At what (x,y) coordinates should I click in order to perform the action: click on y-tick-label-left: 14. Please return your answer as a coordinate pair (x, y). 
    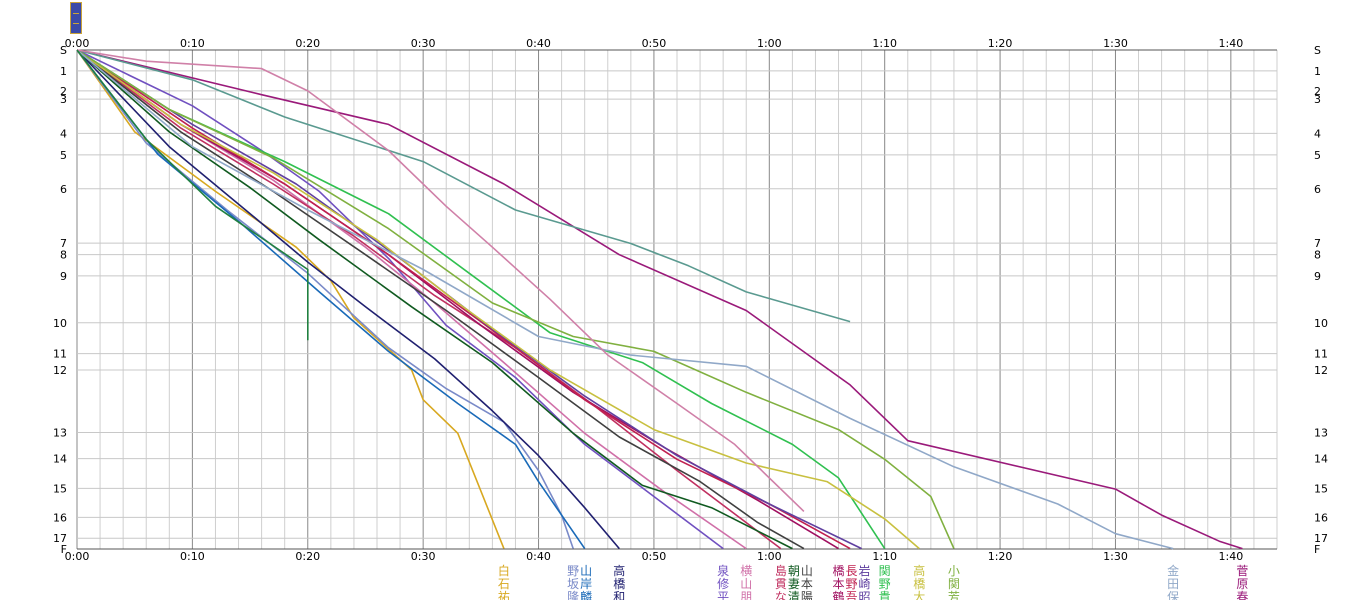
    Looking at the image, I should click on (60, 459).